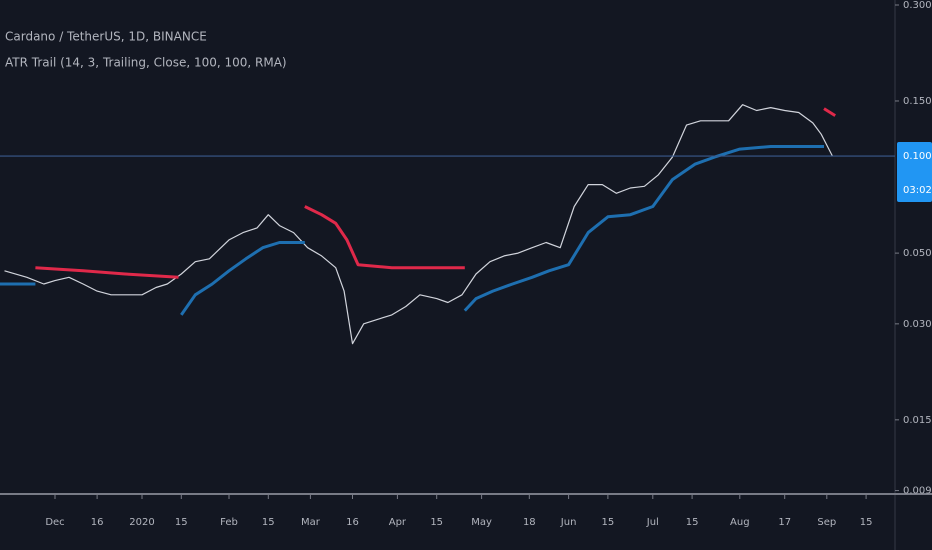  I want to click on y-tick-label: 0.00900, so click(917, 491).